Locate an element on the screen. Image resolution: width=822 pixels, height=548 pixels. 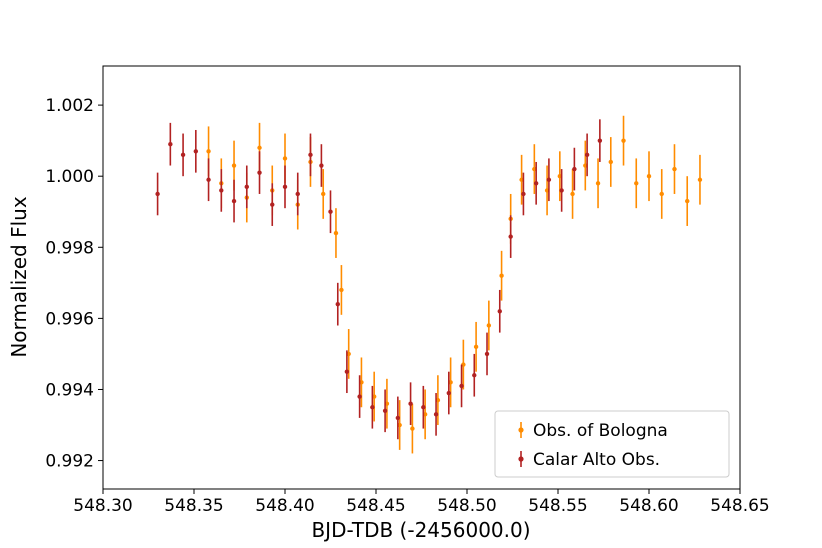
x-tick-label: 548.50 is located at coordinates (466, 506).